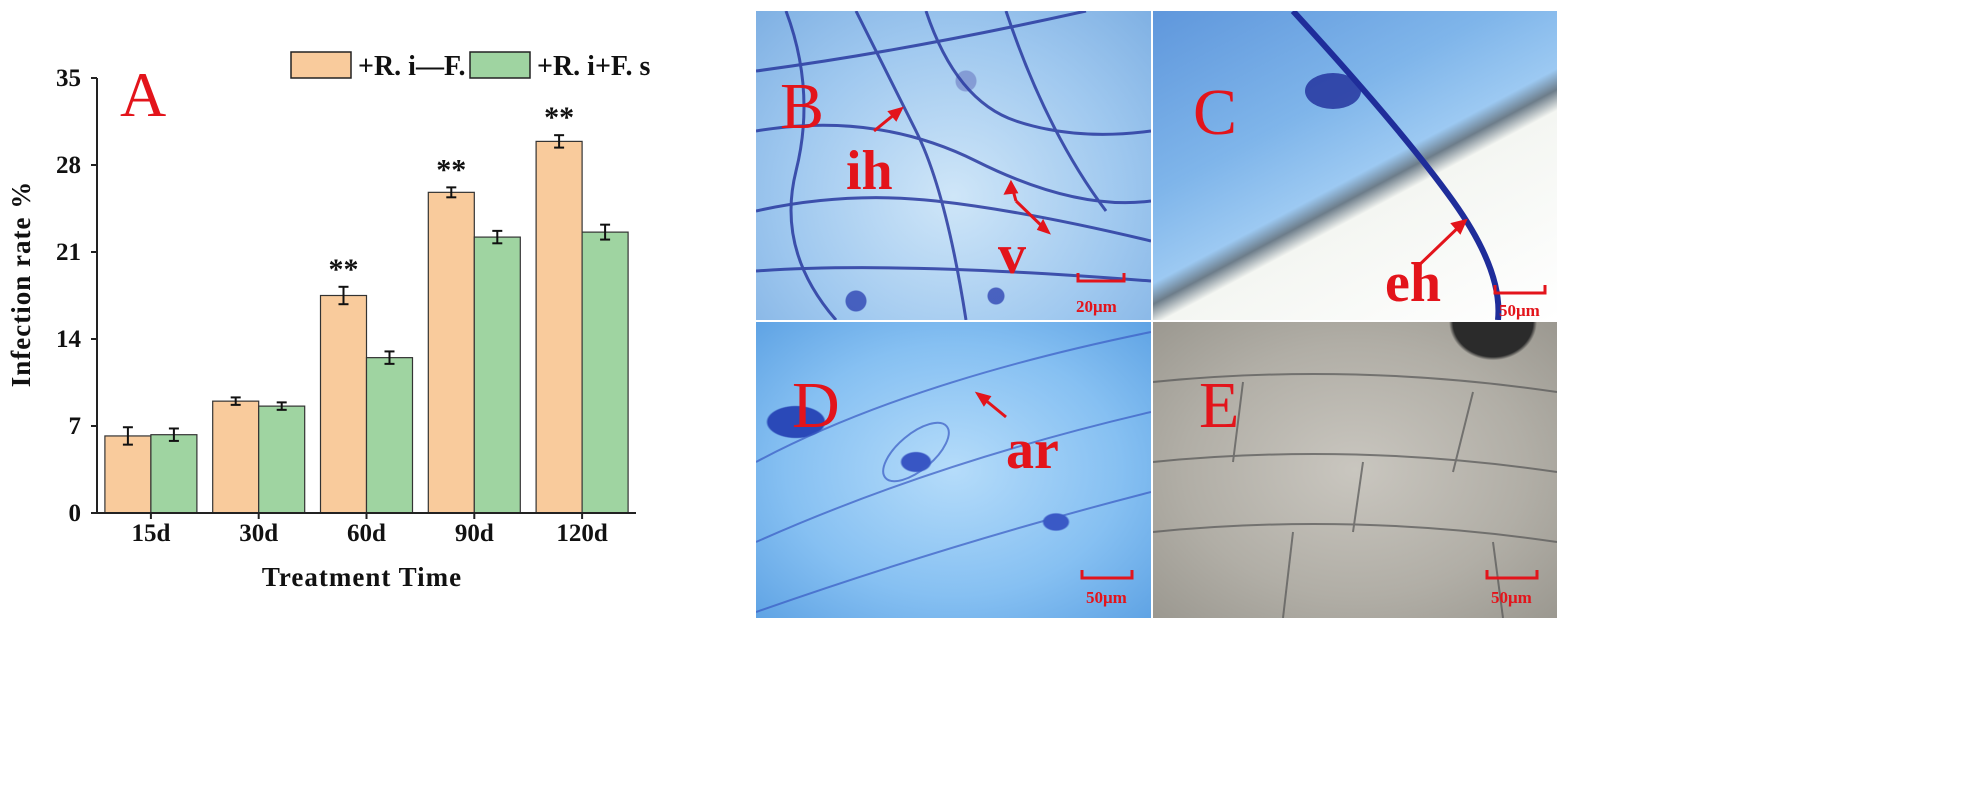 This screenshot has height=794, width=1984. Describe the element at coordinates (343, 404) in the screenshot. I see `bar-1-60d` at that location.